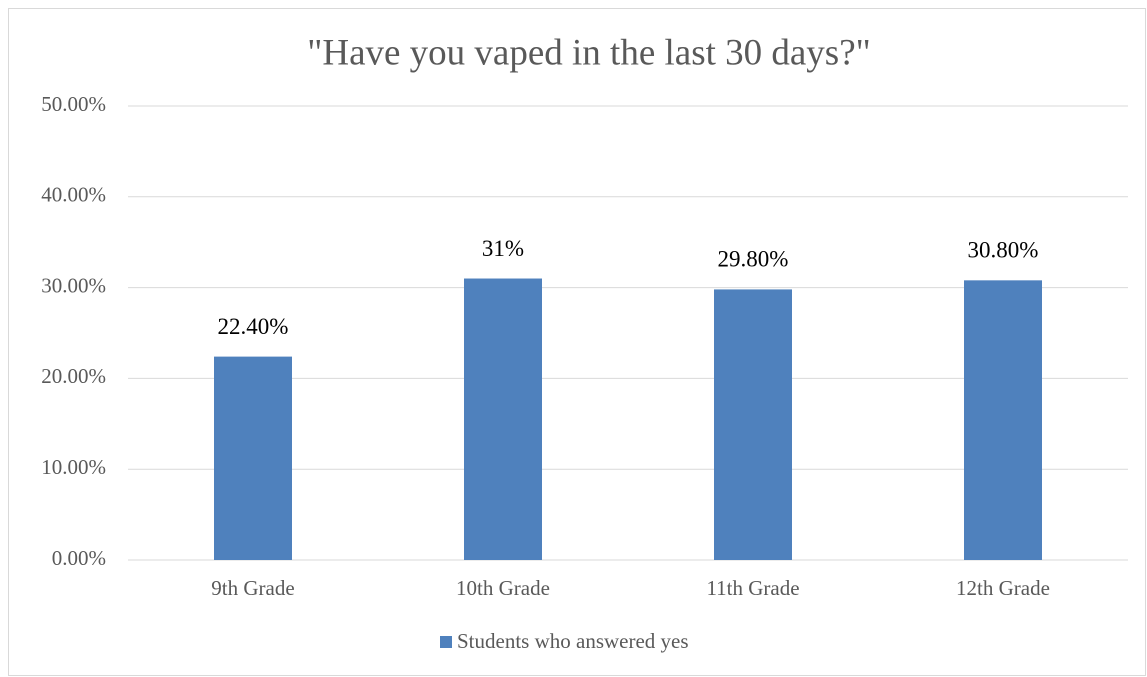 The height and width of the screenshot is (677, 1147). Describe the element at coordinates (253, 326) in the screenshot. I see `data-label: 22.40%` at that location.